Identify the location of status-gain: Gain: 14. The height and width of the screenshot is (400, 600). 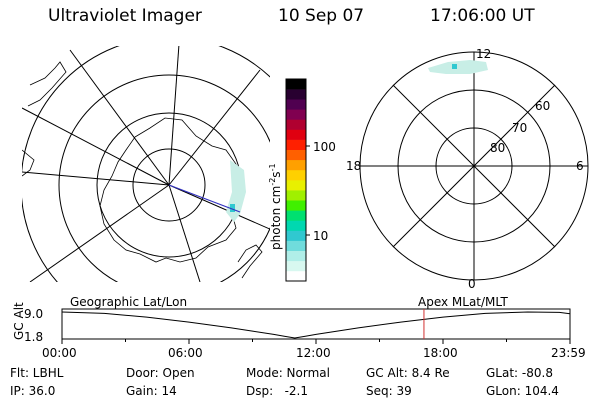
(151, 391).